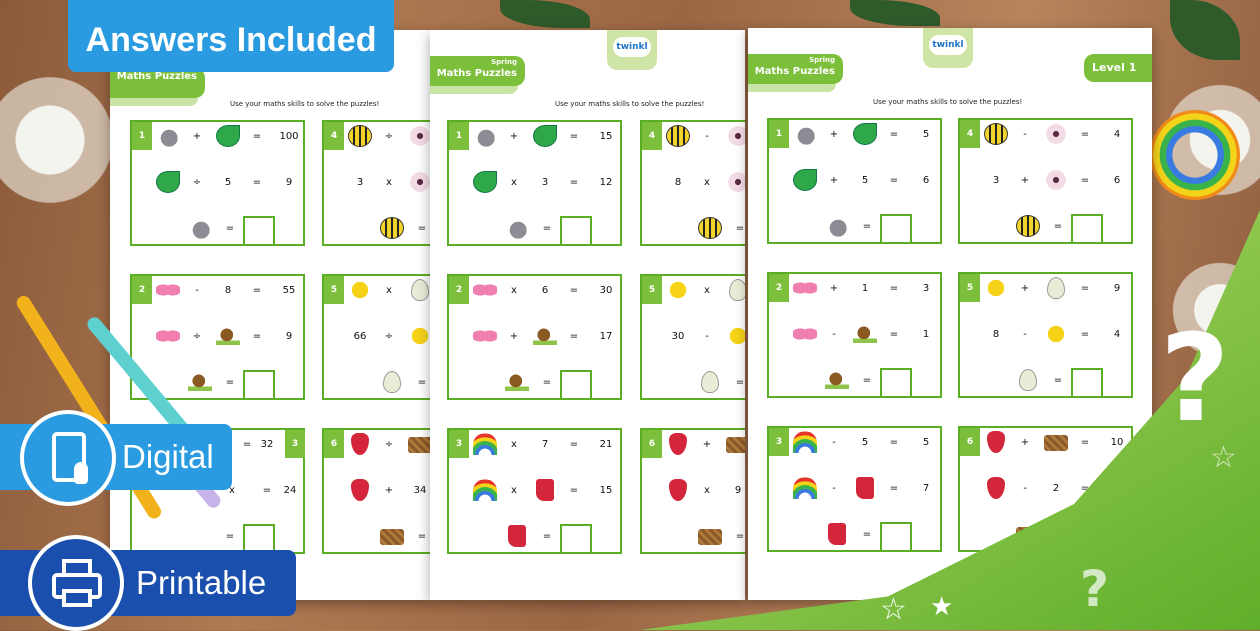 Image resolution: width=1260 pixels, height=631 pixels. Describe the element at coordinates (893, 609) in the screenshot. I see `star-decoration: ☆` at that location.